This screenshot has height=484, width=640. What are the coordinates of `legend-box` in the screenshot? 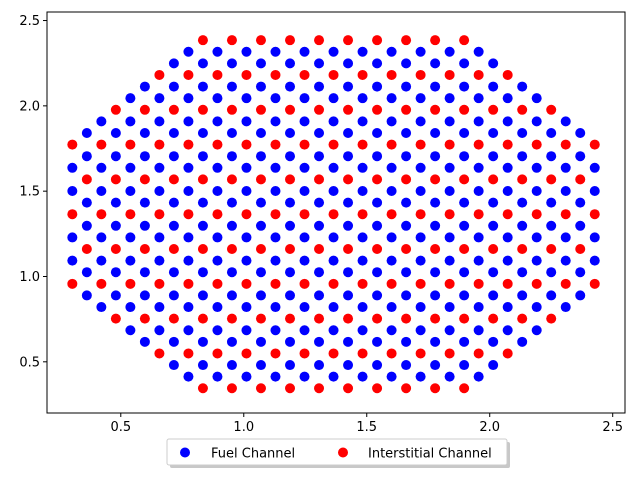 It's located at (337, 452).